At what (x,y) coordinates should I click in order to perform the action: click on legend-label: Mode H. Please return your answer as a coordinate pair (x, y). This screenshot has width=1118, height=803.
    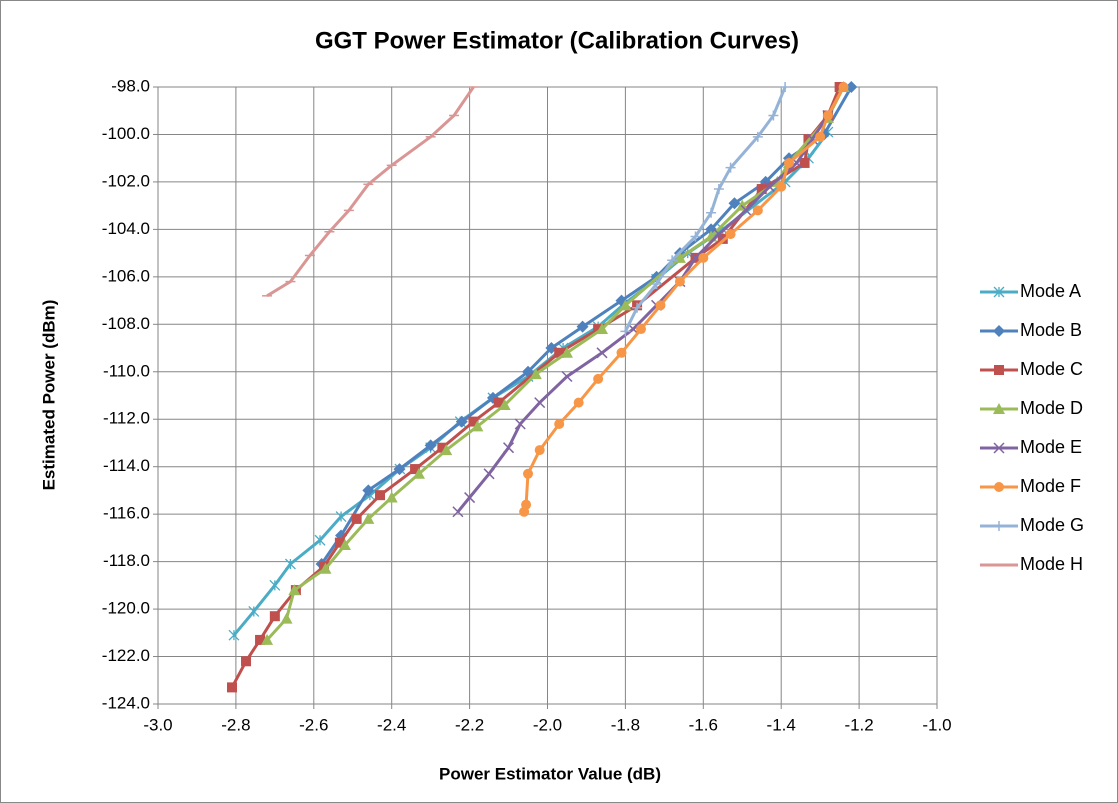
    Looking at the image, I should click on (1051, 564).